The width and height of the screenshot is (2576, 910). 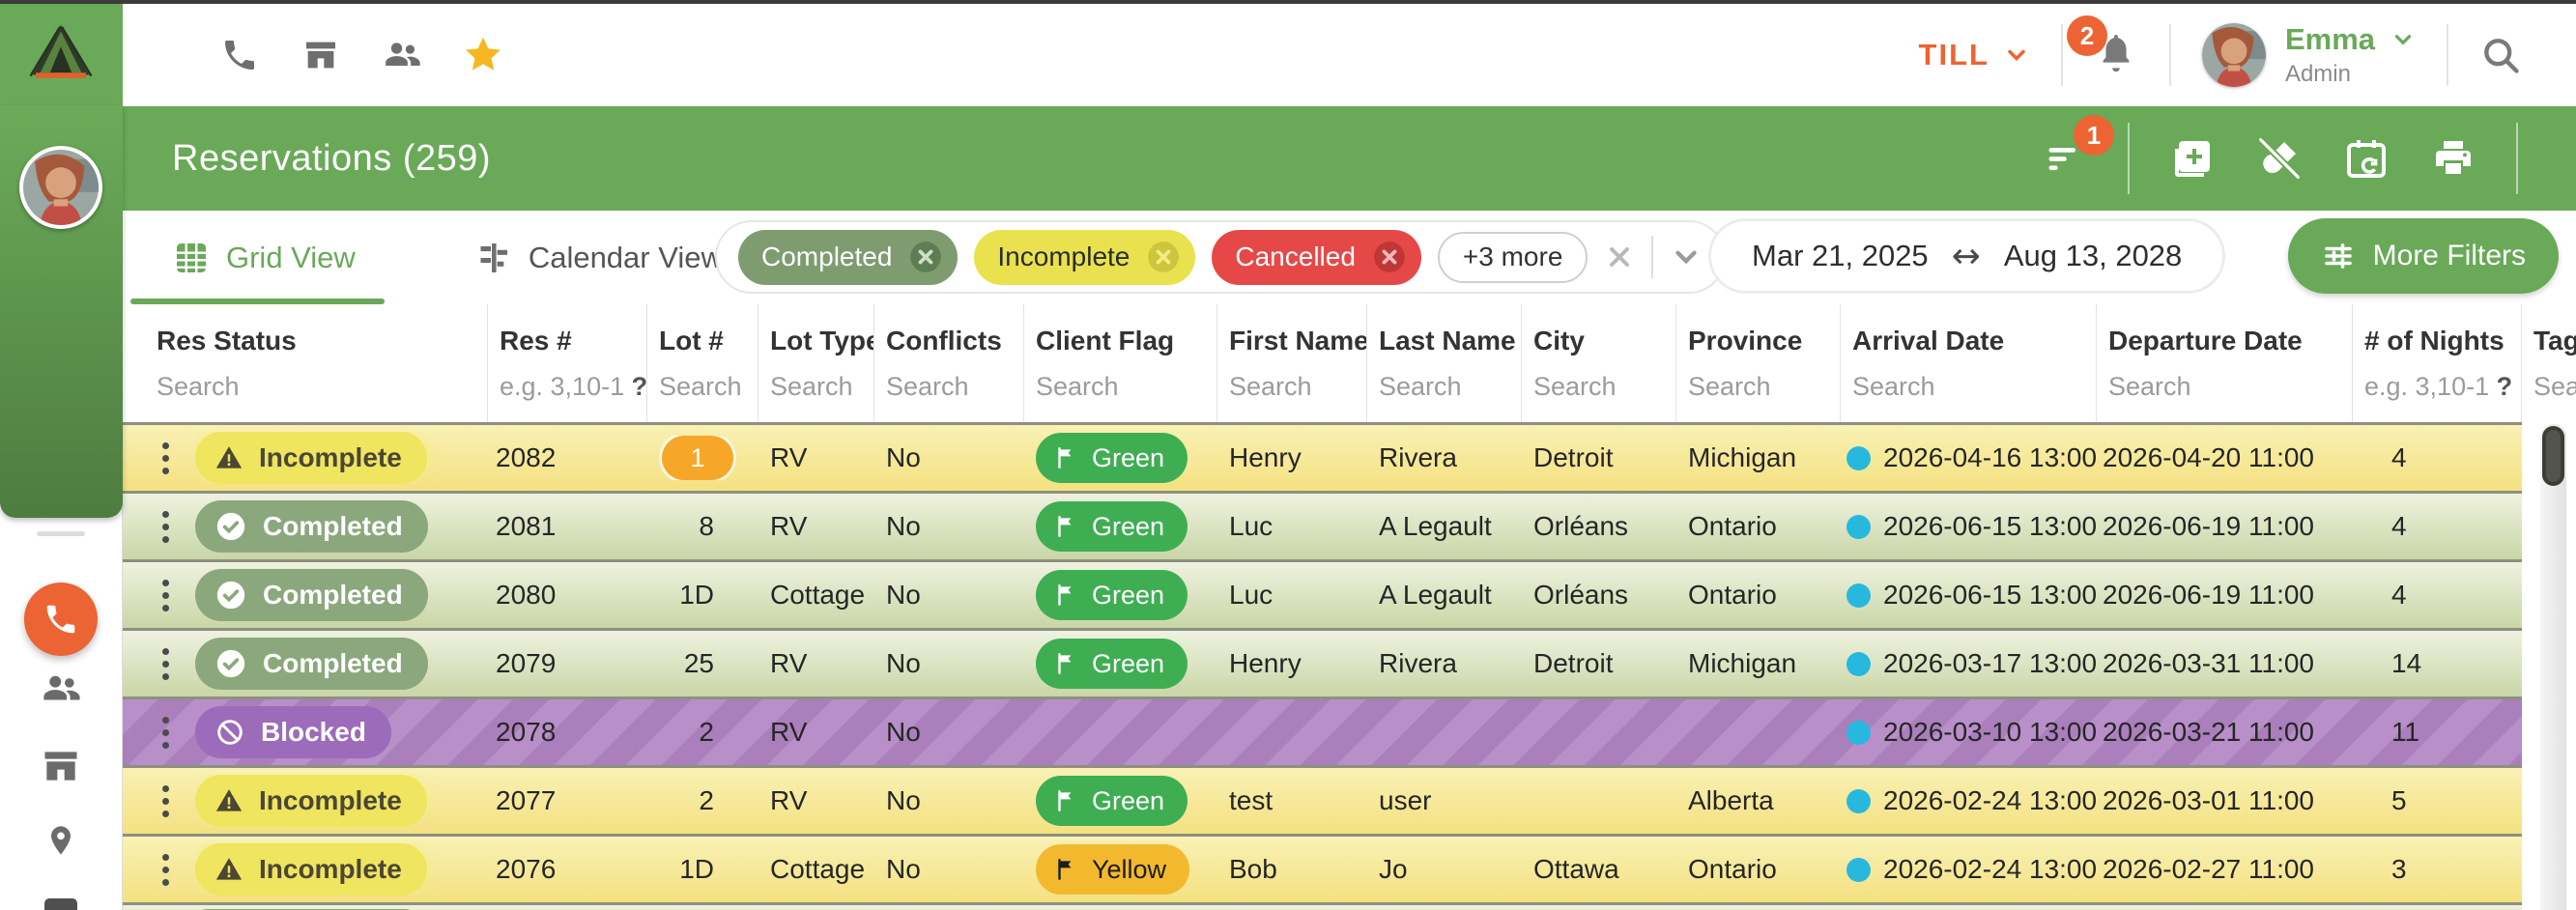 I want to click on more-chips-button: +3 more, so click(x=1513, y=257).